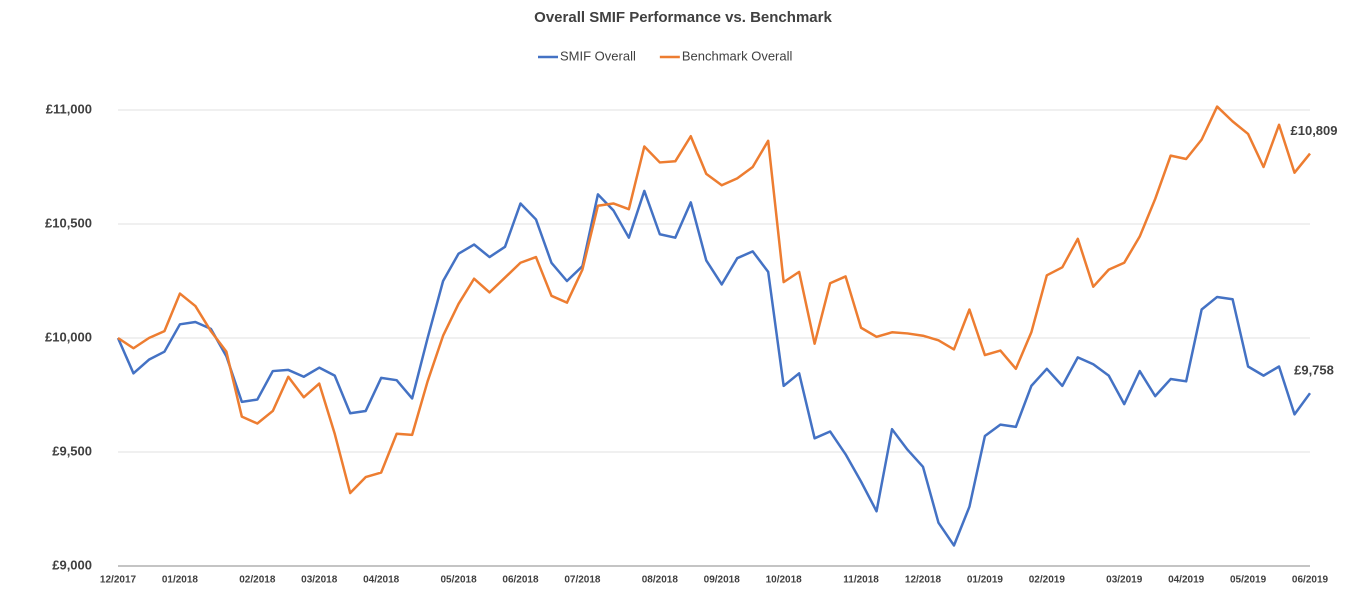  What do you see at coordinates (1248, 580) in the screenshot?
I see `x-tick-label: 05/2019` at bounding box center [1248, 580].